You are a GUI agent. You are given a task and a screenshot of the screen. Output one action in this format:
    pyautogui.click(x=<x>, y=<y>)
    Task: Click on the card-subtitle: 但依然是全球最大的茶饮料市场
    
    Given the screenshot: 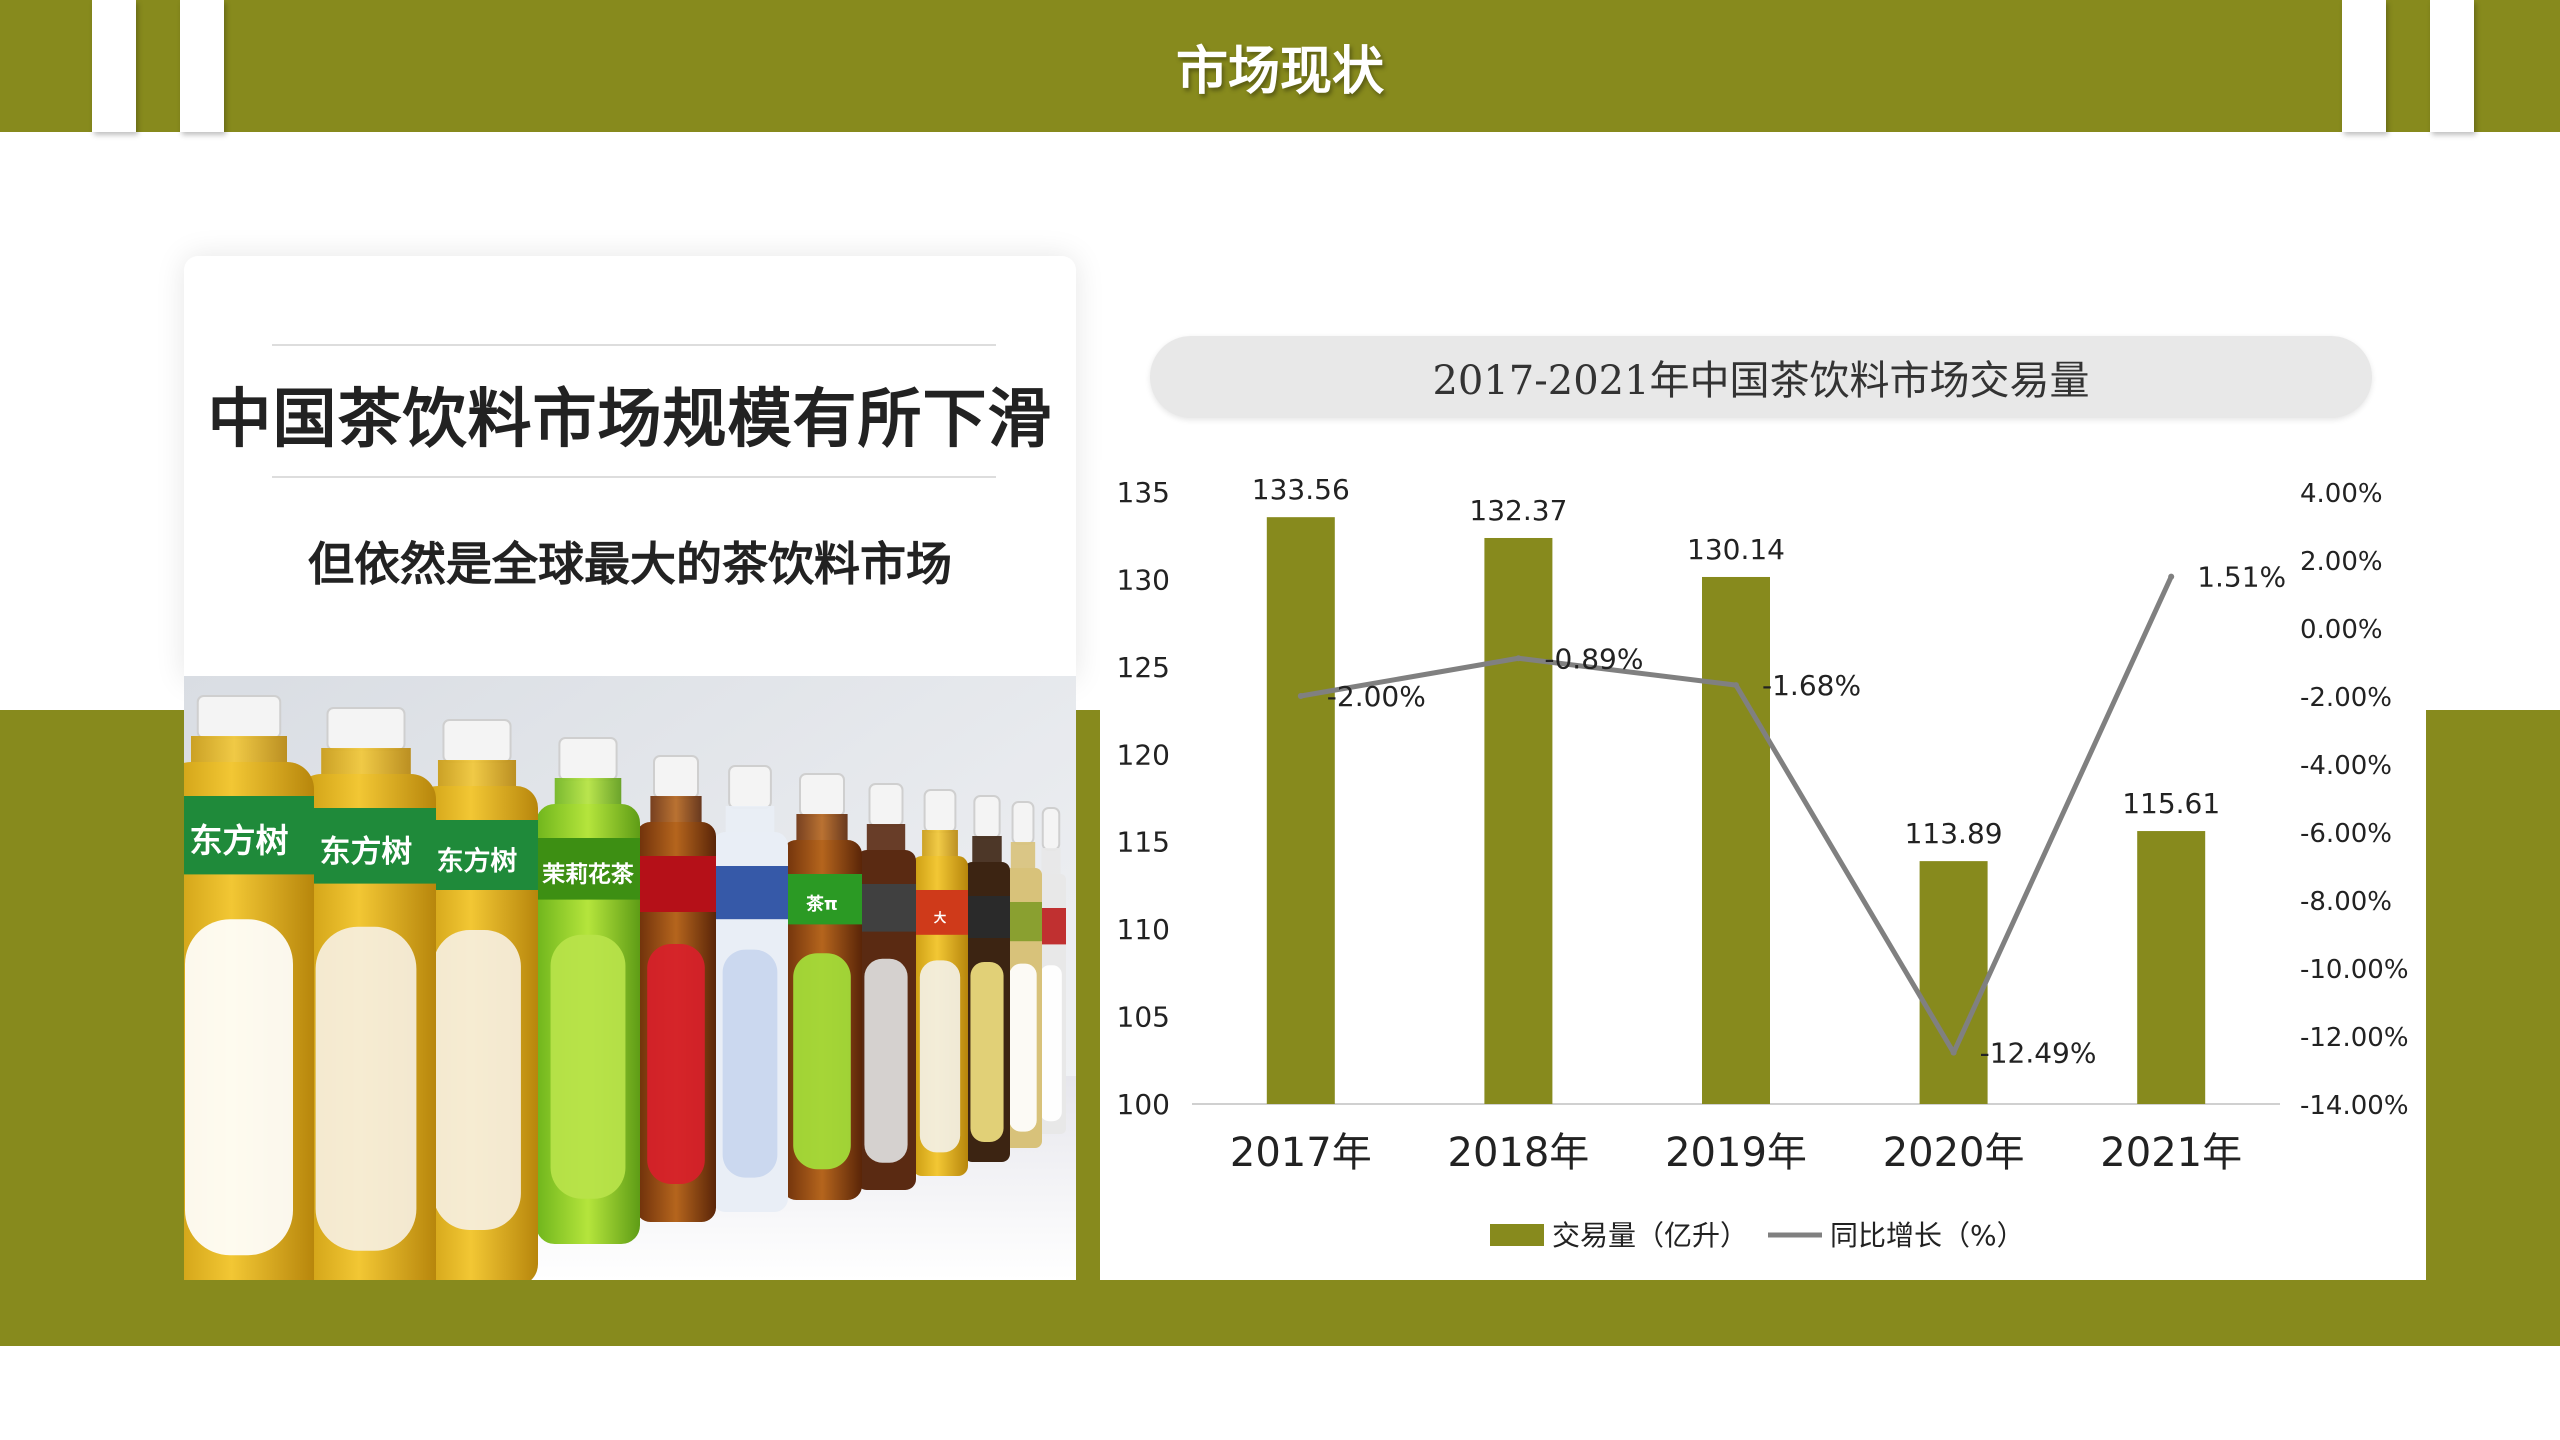 What is the action you would take?
    pyautogui.click(x=630, y=564)
    